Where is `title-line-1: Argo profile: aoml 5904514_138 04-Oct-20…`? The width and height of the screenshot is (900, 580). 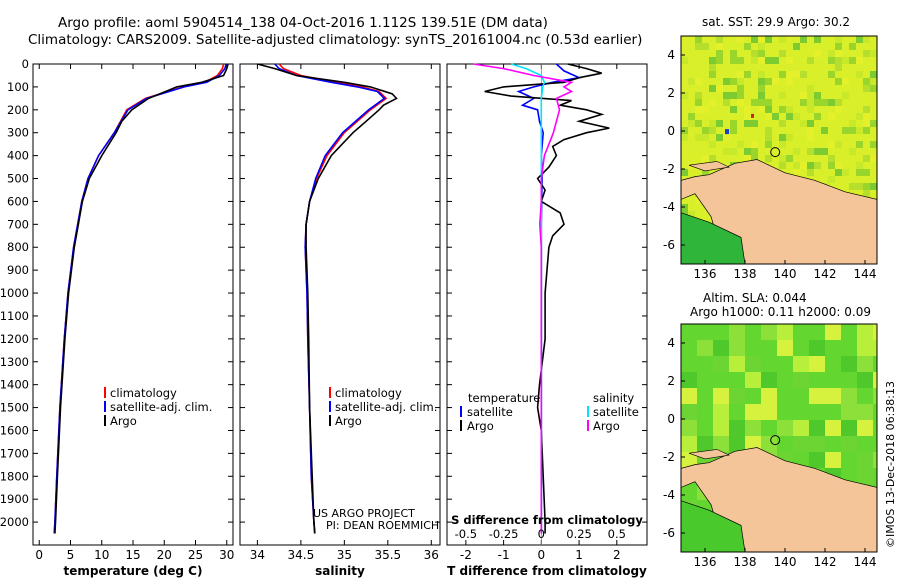 title-line-1: Argo profile: aoml 5904514_138 04-Oct-20… is located at coordinates (303, 23).